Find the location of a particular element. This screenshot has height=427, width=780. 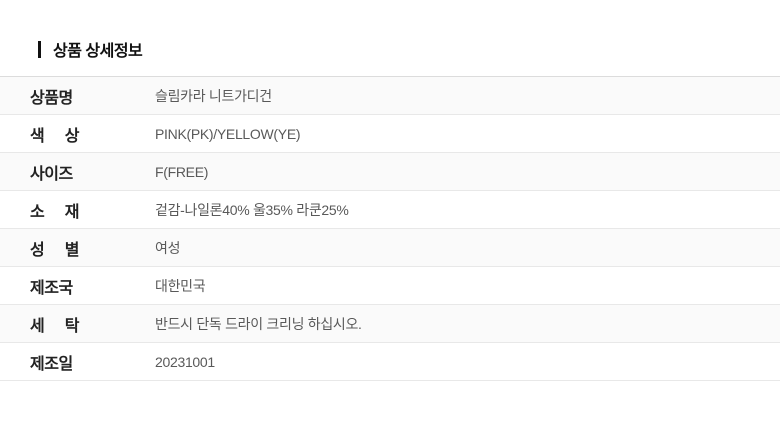

spec-value: 겉감-나일론40% 울35% 라쿤25% is located at coordinates (252, 209).